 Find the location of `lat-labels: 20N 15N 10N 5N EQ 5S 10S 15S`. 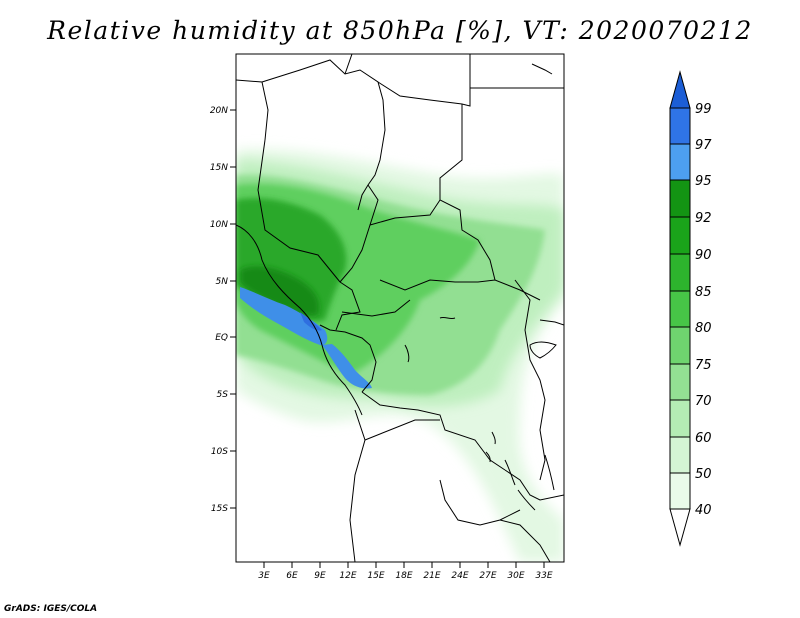

lat-labels: 20N 15N 10N 5N EQ 5S 10S 15S is located at coordinates (219, 310).